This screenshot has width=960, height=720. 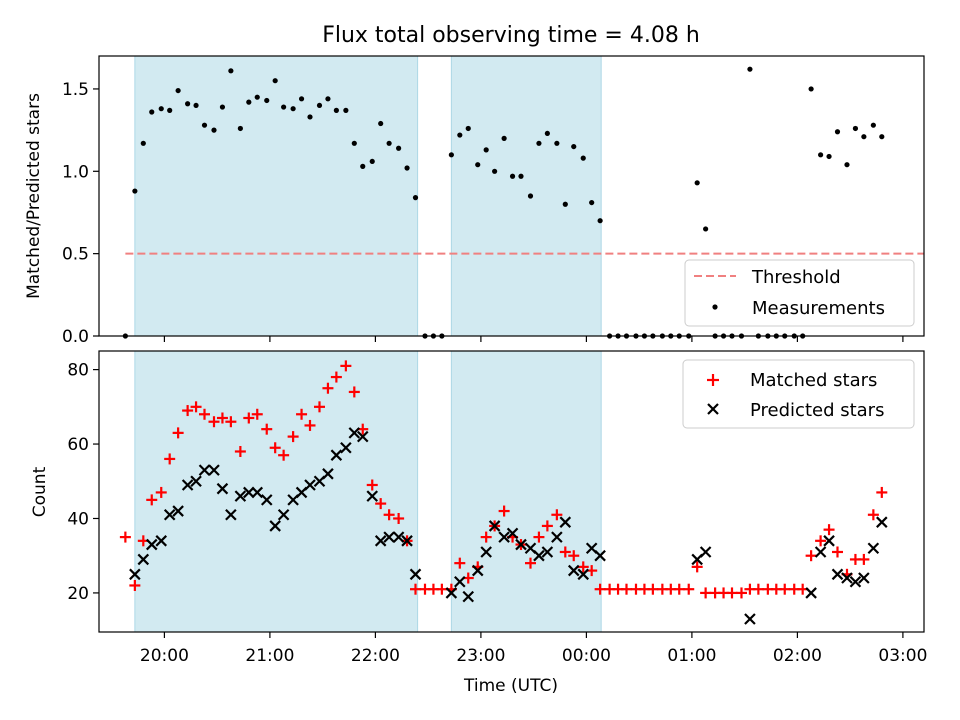 What do you see at coordinates (480, 656) in the screenshot?
I see `x-tick-label: 23:00` at bounding box center [480, 656].